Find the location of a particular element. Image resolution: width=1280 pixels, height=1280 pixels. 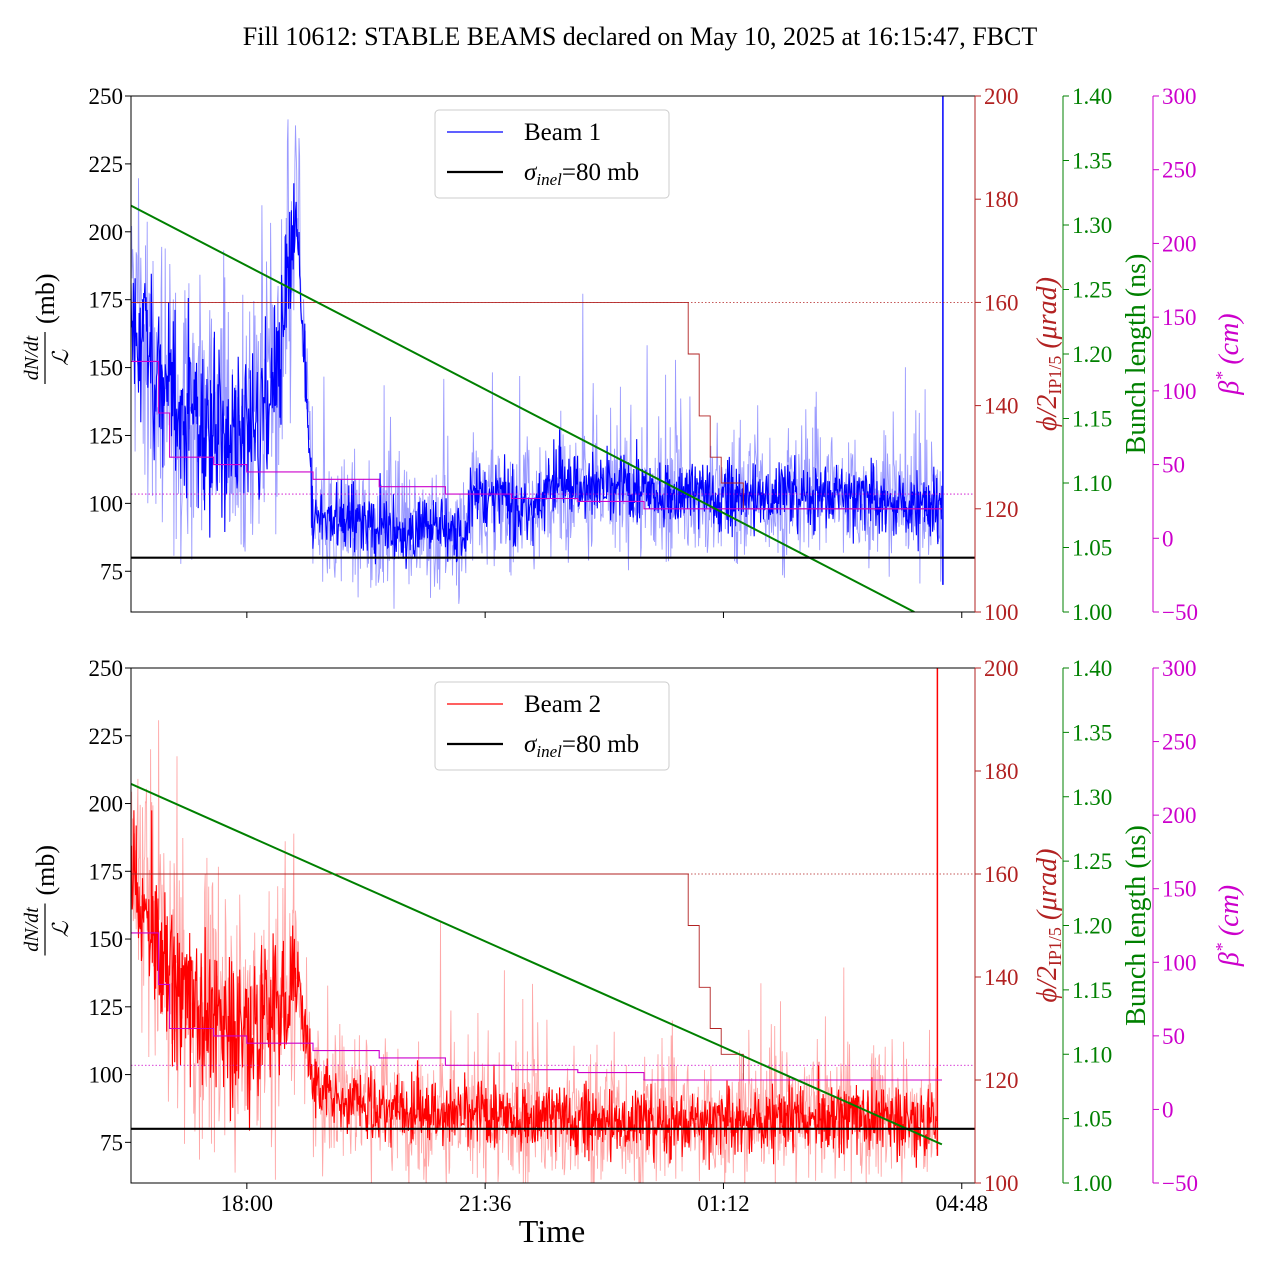

xing-tick-label: 200 is located at coordinates (1001, 668).